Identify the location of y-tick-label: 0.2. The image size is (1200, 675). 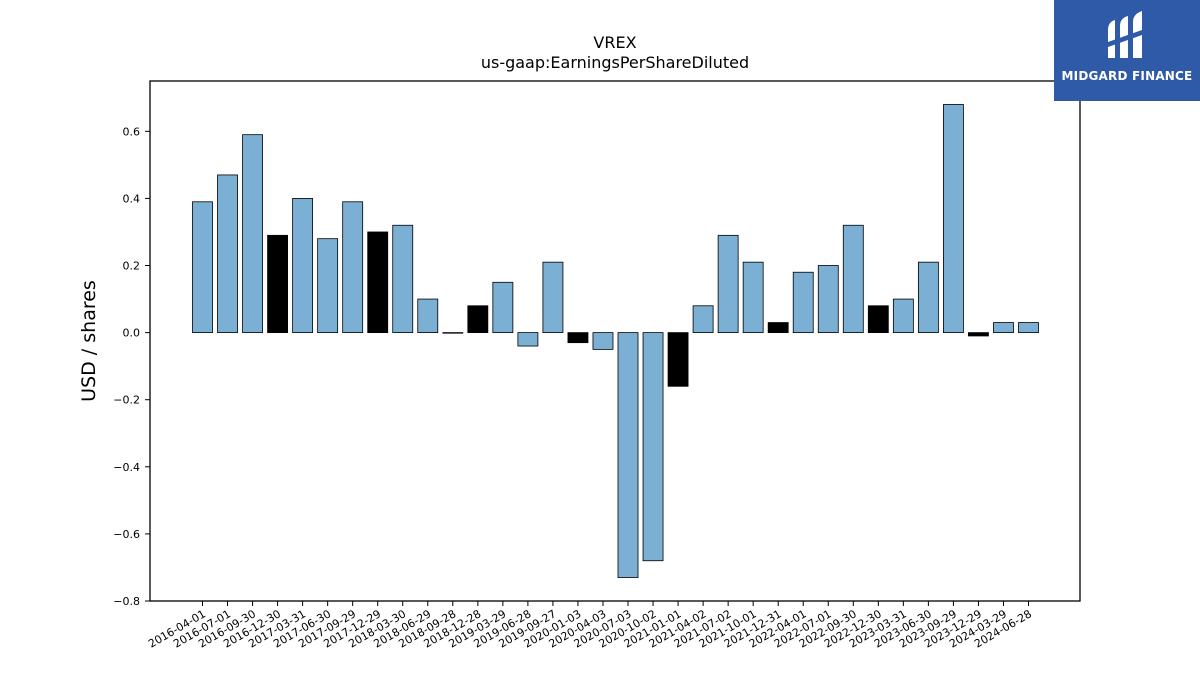
(132, 266).